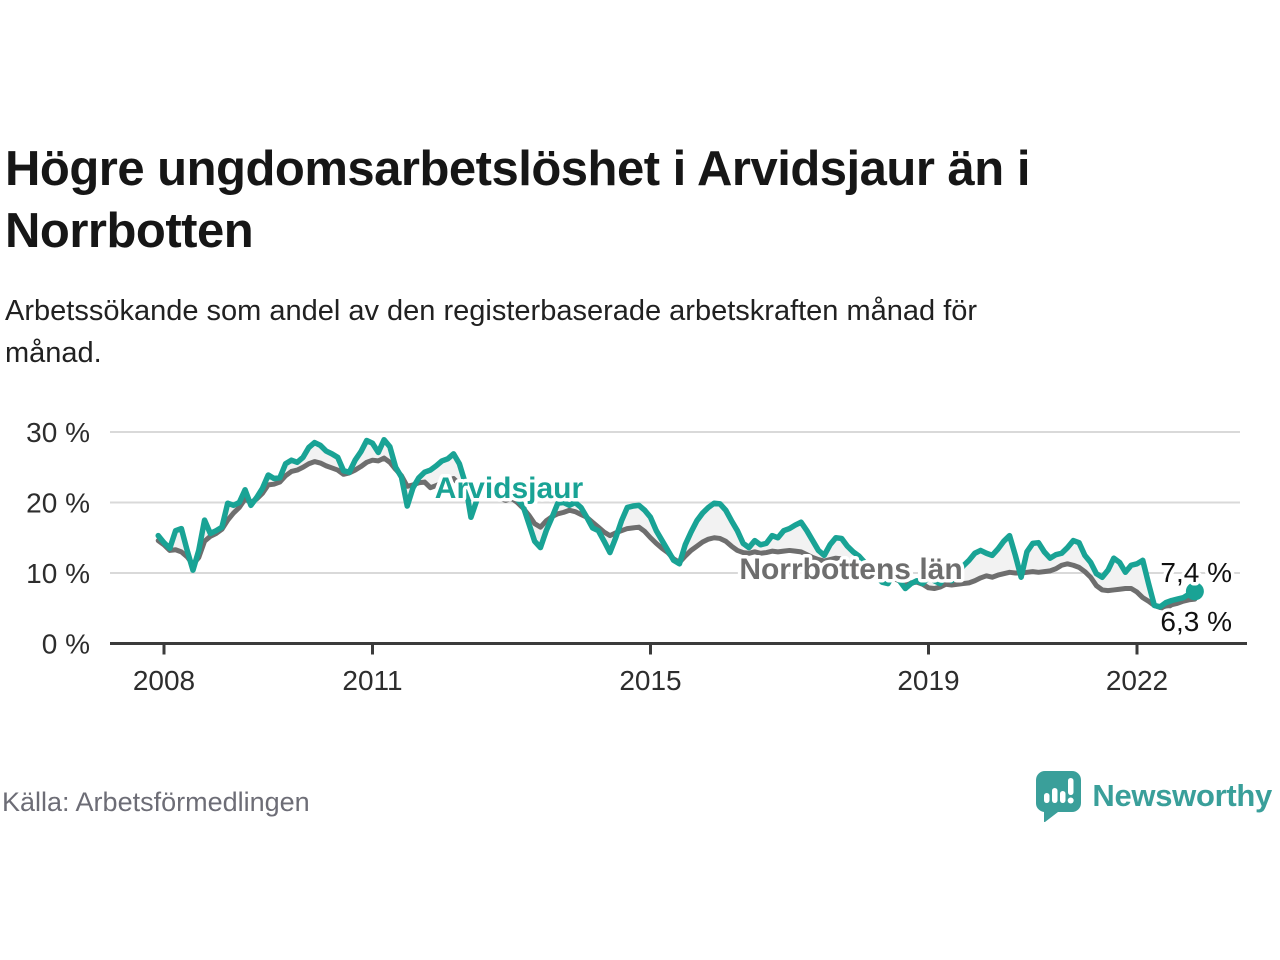 This screenshot has height=960, width=1280. I want to click on norrbotten-series-label: Norrbottens län, so click(850, 569).